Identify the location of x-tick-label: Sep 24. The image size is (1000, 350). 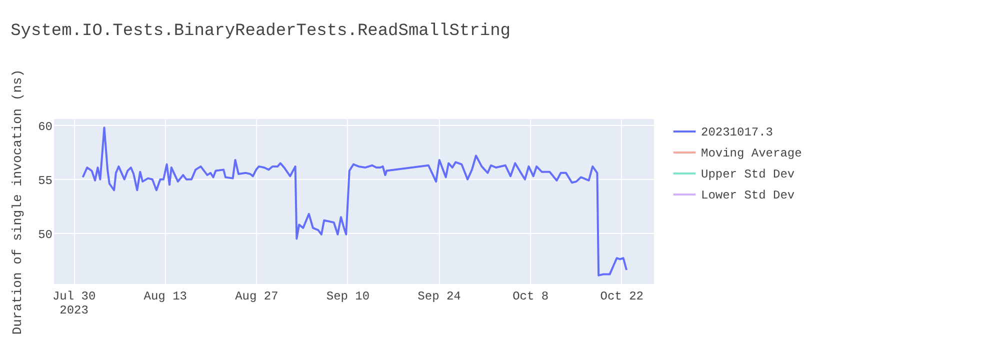
(439, 297).